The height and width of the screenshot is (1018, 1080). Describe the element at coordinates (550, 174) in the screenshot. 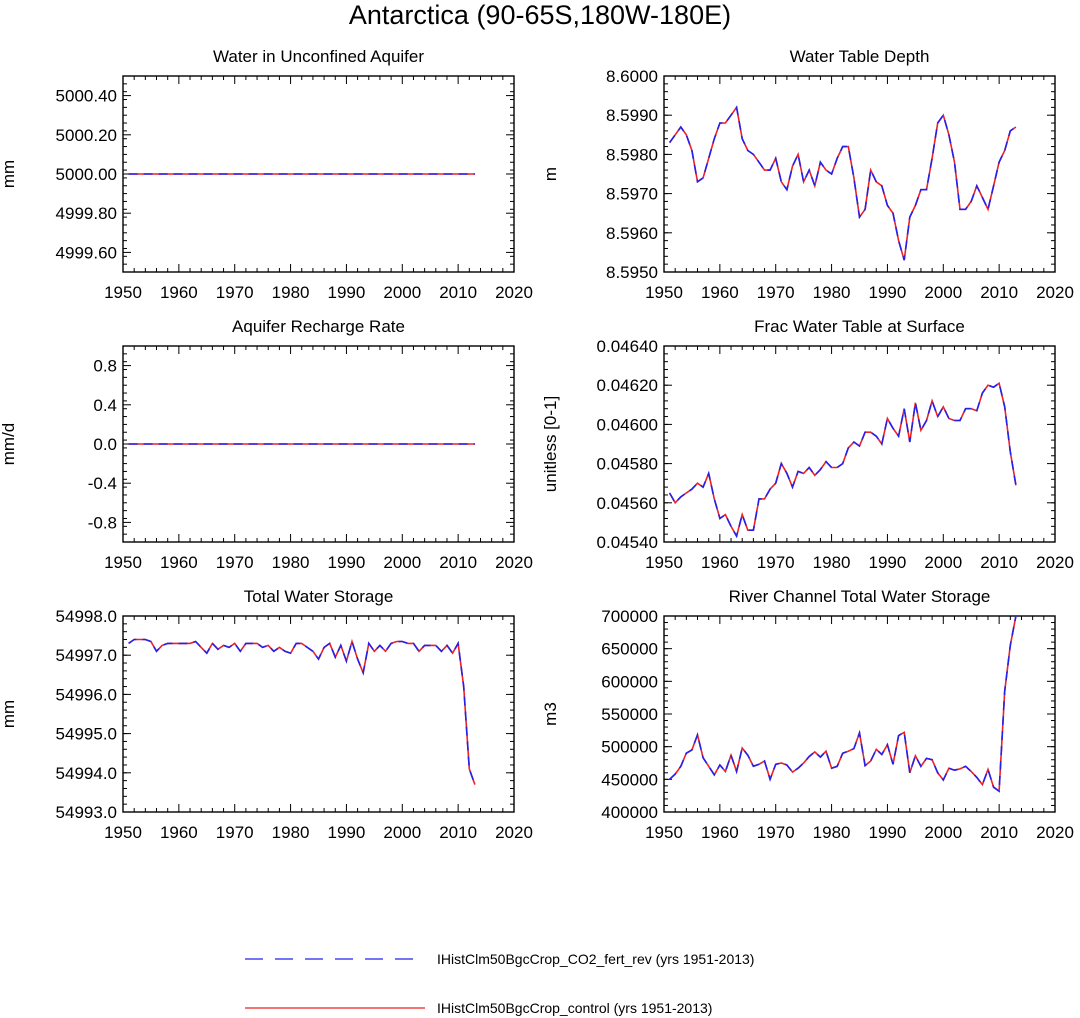

I see `y-axis-label-water-table-depth: m` at that location.